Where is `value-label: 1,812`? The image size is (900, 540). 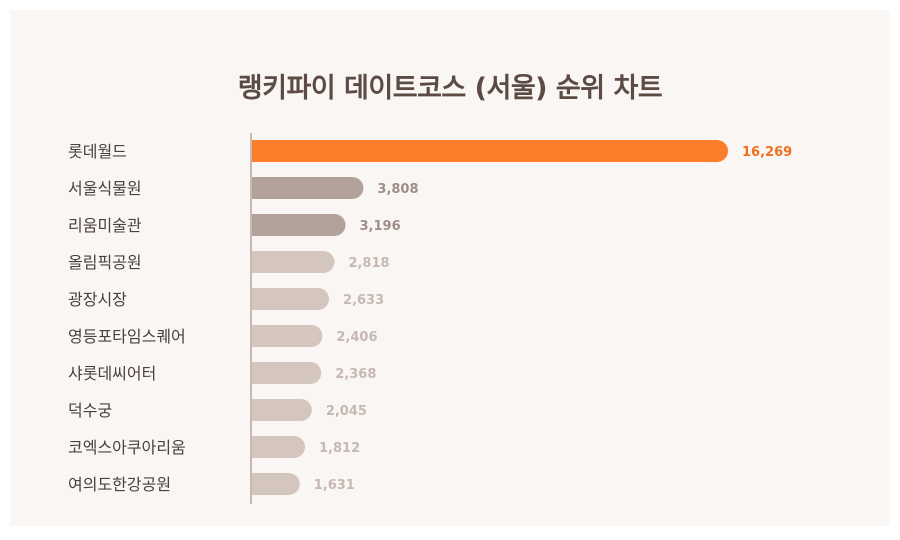
value-label: 1,812 is located at coordinates (339, 448).